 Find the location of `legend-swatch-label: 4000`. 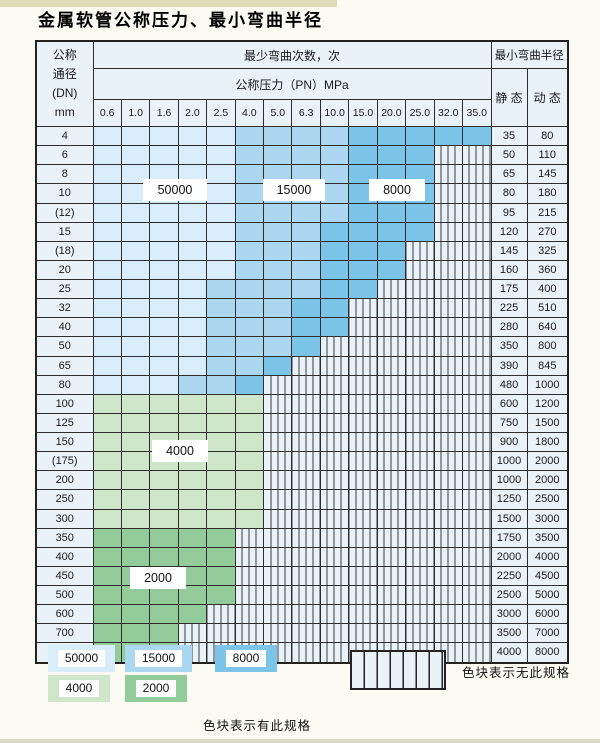

legend-swatch-label: 4000 is located at coordinates (79, 688).